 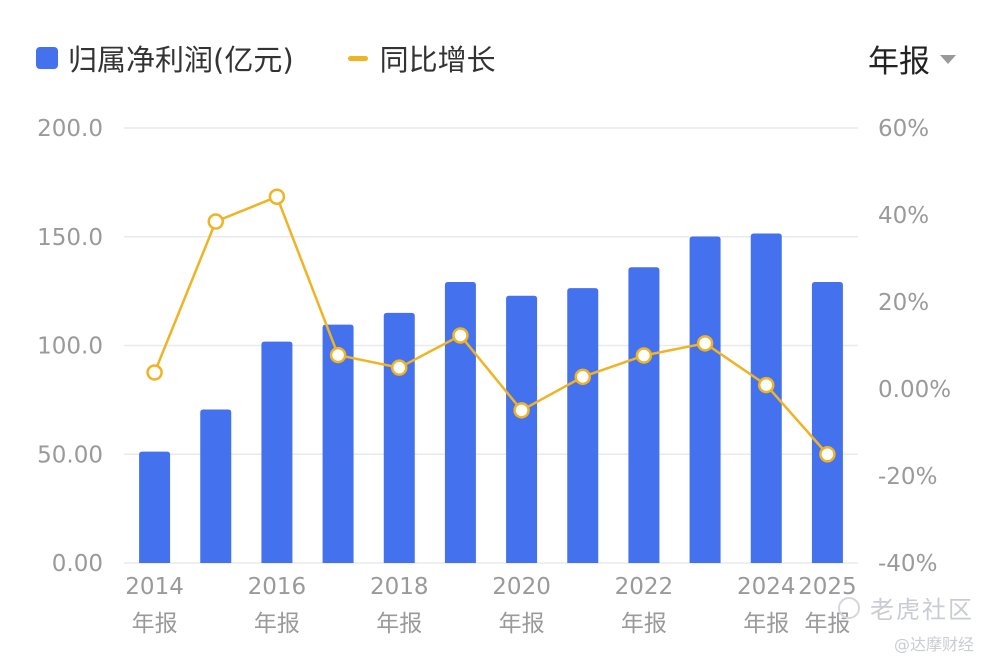 I want to click on legend-label-net-profit: 归属净利润(亿元), so click(x=181, y=60).